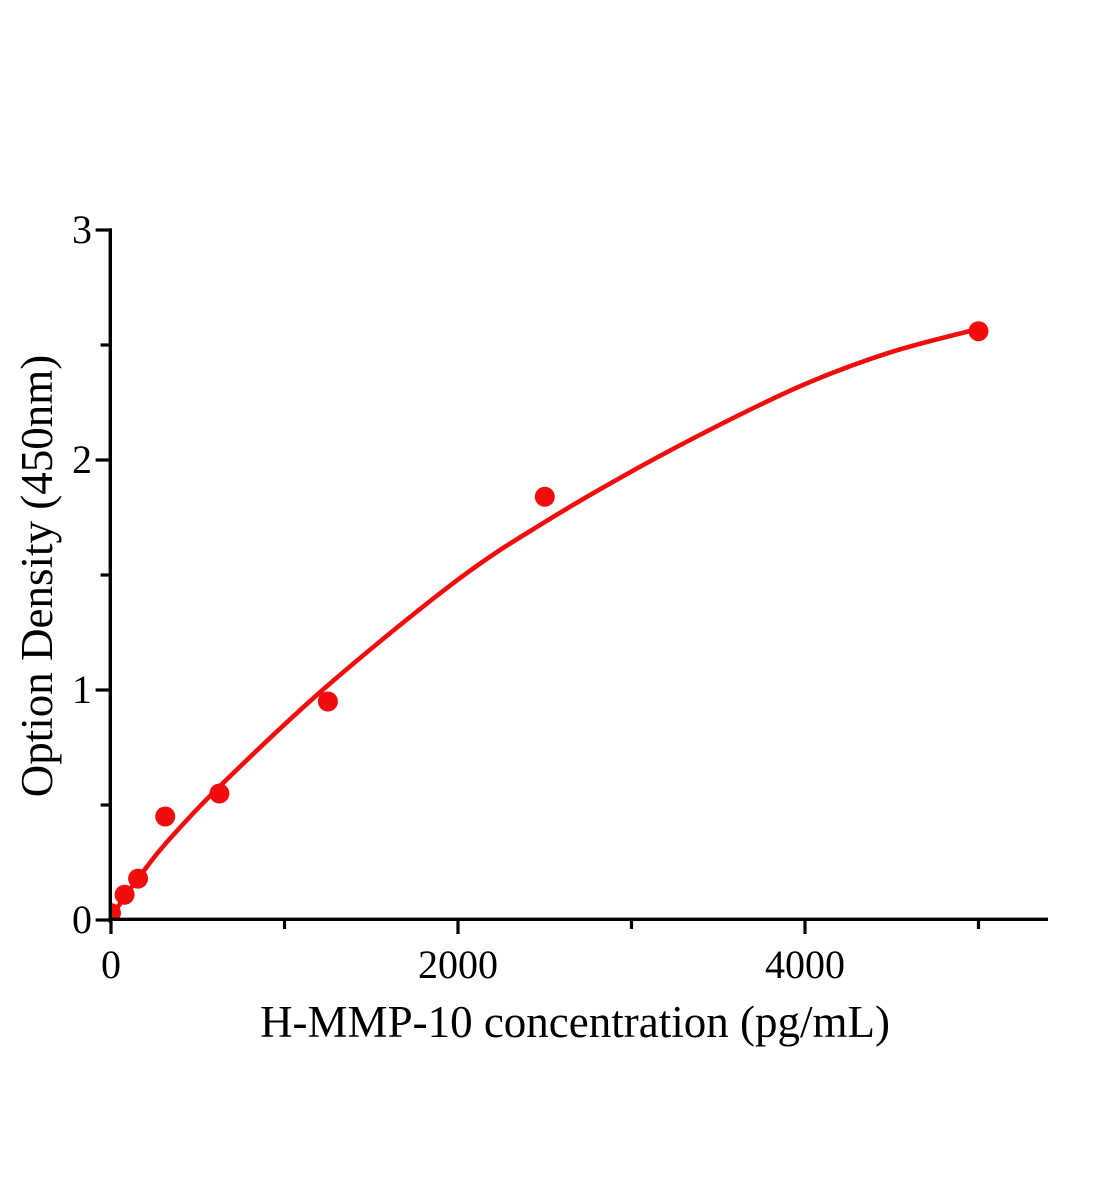  What do you see at coordinates (82, 229) in the screenshot?
I see `y-tick-label: 3` at bounding box center [82, 229].